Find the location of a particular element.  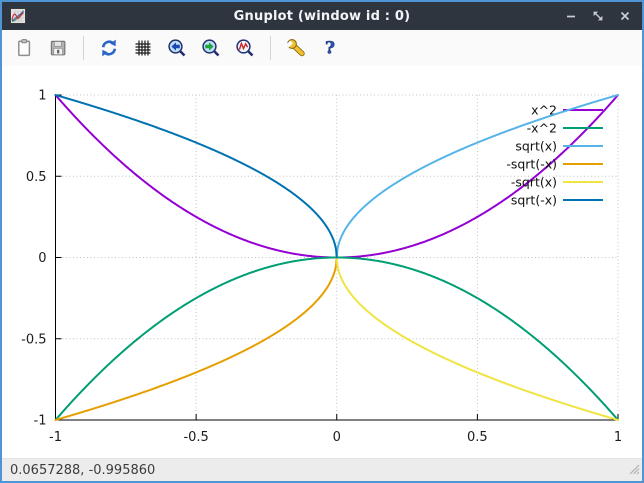

save-button is located at coordinates (58, 48).